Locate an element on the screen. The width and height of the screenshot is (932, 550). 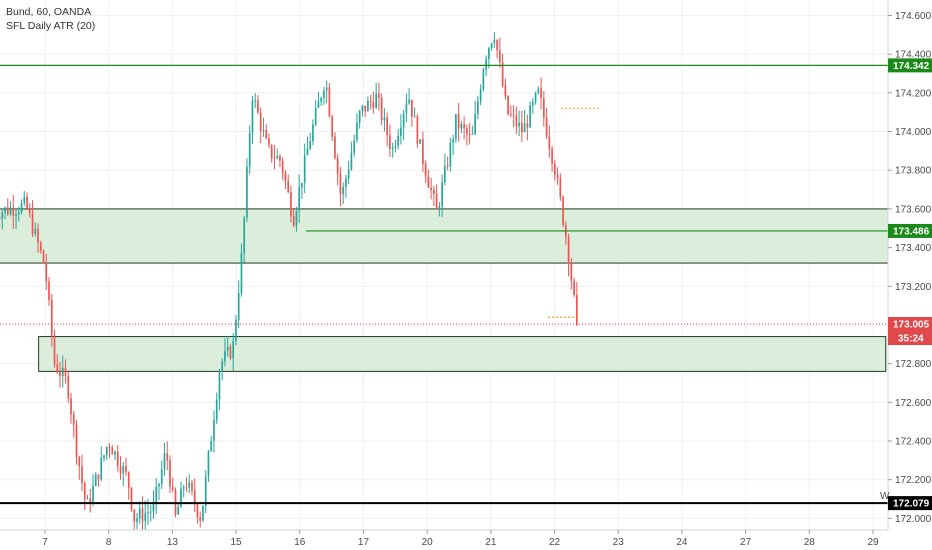
price-tag-label: 173.005 is located at coordinates (911, 324).